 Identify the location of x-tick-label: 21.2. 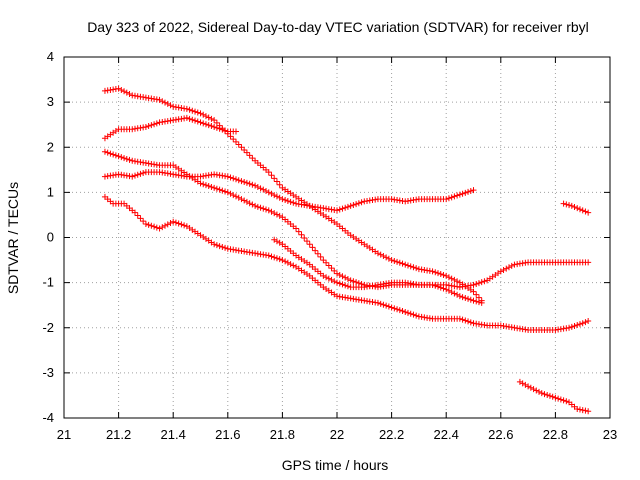
(118, 434).